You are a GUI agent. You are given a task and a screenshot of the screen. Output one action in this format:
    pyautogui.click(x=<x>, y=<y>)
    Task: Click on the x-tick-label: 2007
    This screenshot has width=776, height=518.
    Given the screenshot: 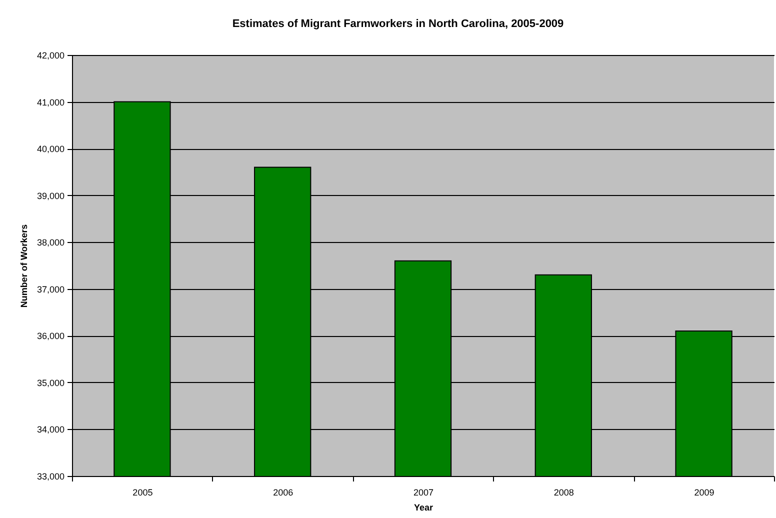 What is the action you would take?
    pyautogui.click(x=423, y=493)
    